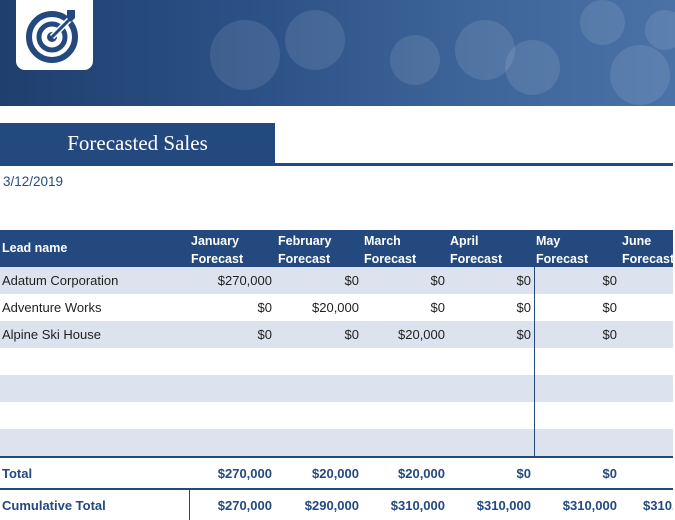 The width and height of the screenshot is (675, 520). What do you see at coordinates (244, 473) in the screenshot?
I see `total-value: $270,000` at bounding box center [244, 473].